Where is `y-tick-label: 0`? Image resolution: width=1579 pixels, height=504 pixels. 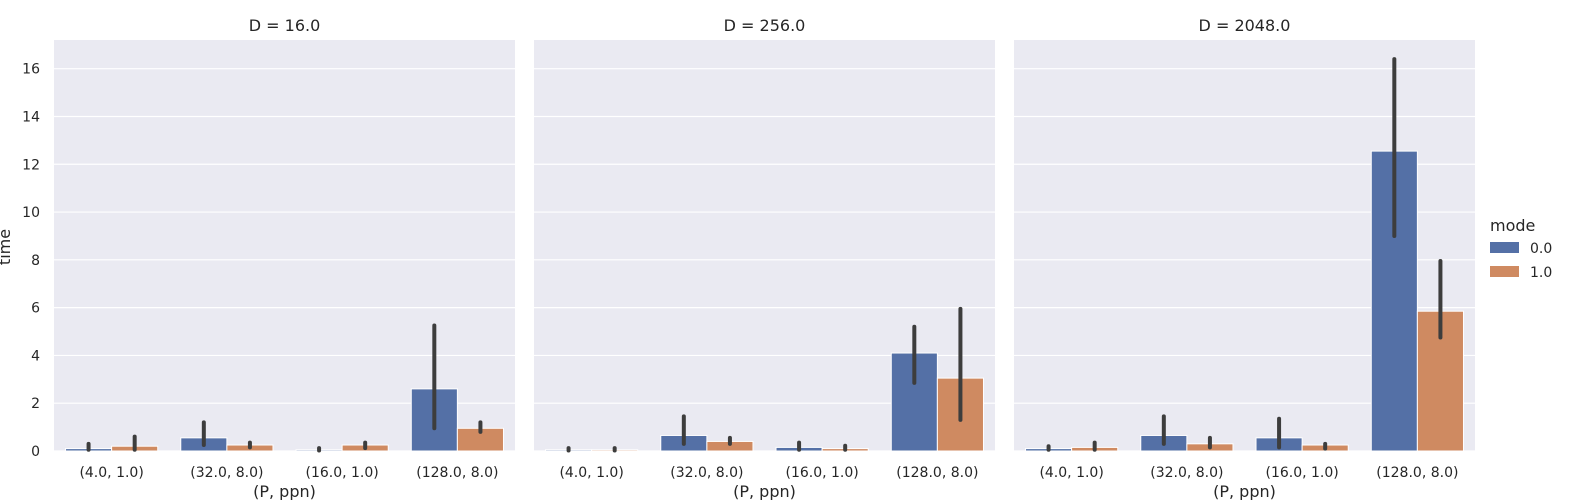
y-tick-label: 0 is located at coordinates (35, 452).